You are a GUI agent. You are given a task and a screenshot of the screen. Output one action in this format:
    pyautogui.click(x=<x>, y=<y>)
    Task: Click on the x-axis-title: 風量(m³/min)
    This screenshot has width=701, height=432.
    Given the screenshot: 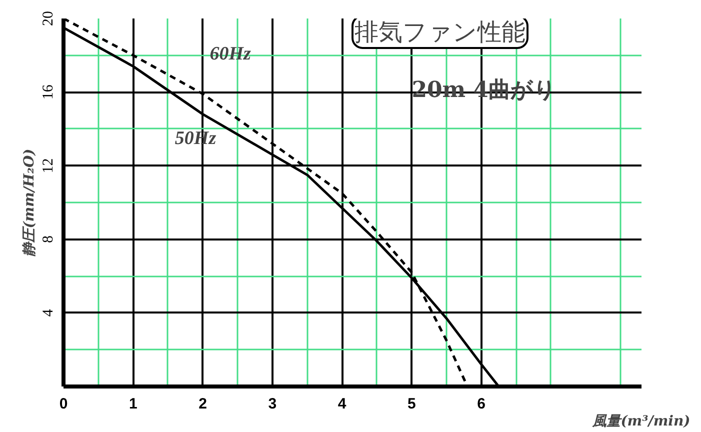 What is the action you would take?
    pyautogui.click(x=641, y=422)
    